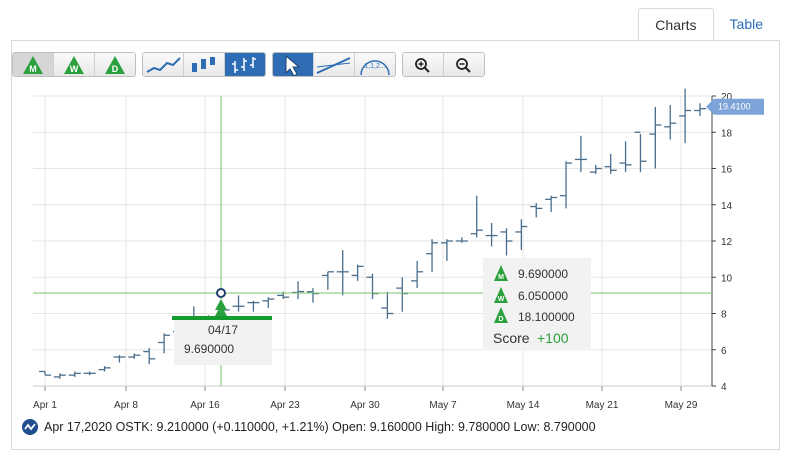  What do you see at coordinates (221, 293) in the screenshot?
I see `crosshair-point` at bounding box center [221, 293].